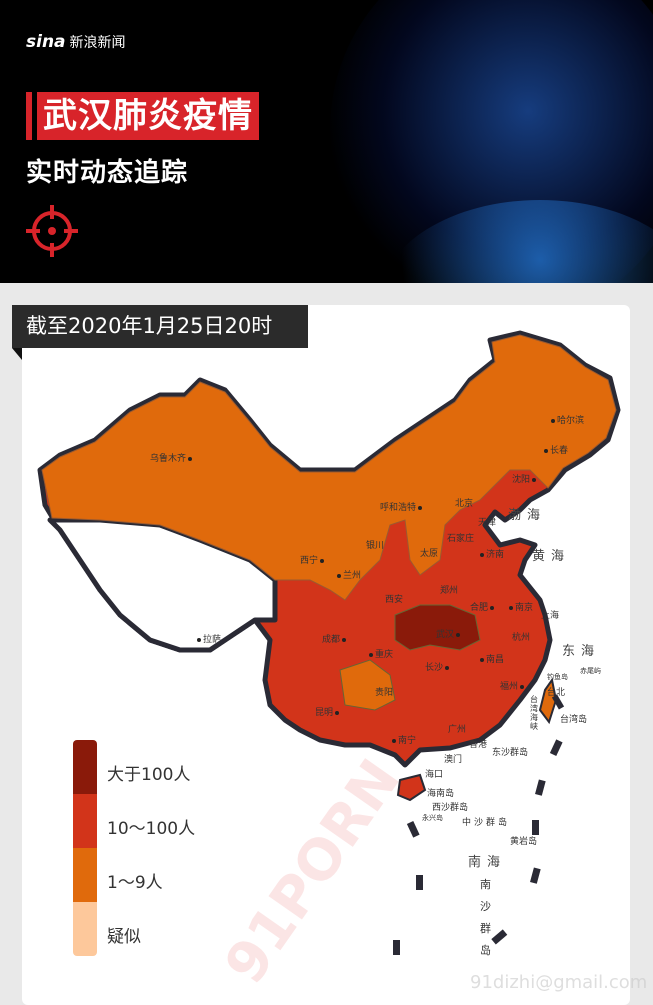  Describe the element at coordinates (557, 677) in the screenshot. I see `city-label: 钓鱼岛` at that location.